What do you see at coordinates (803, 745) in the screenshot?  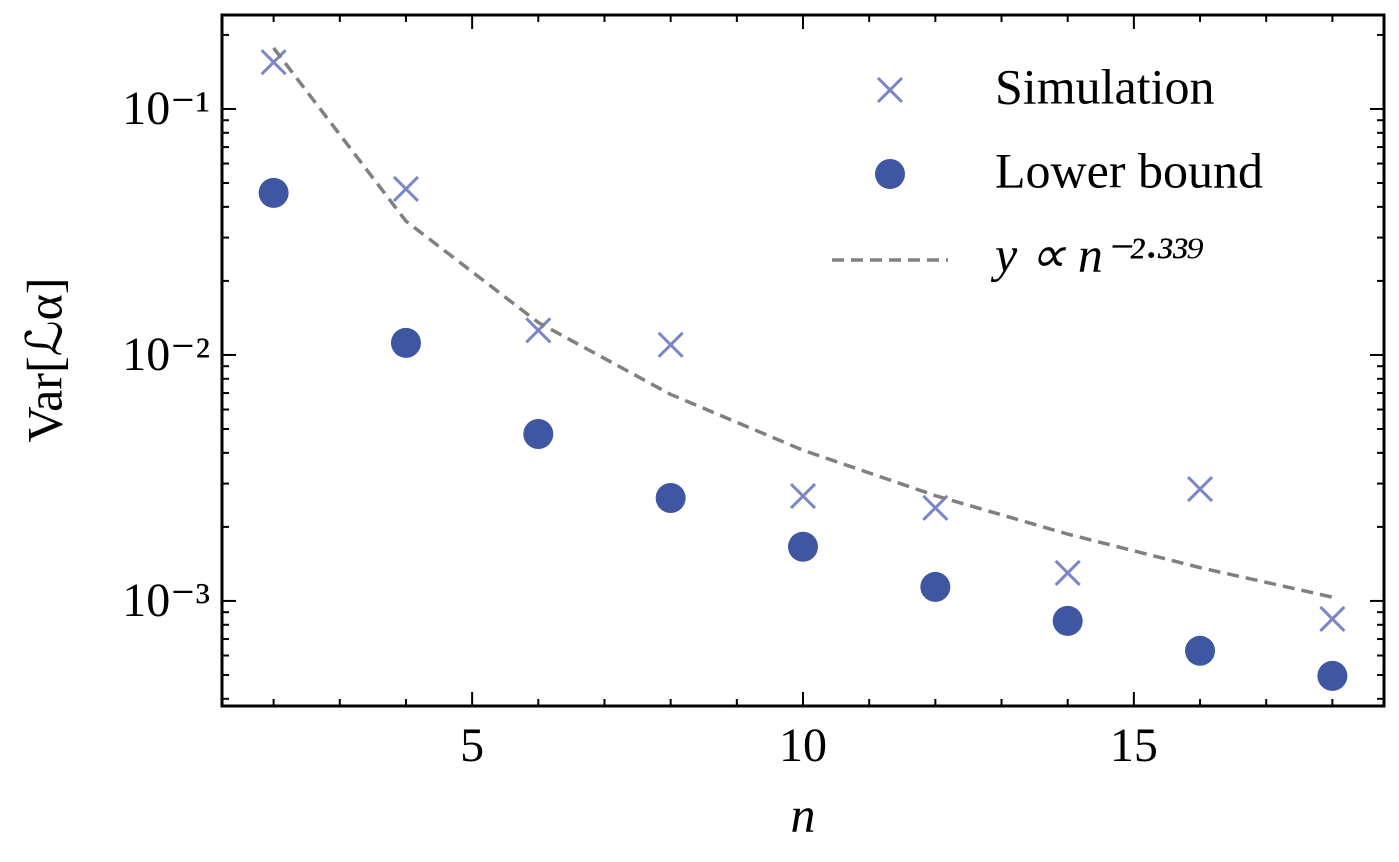 I see `x-tick-label: 10` at bounding box center [803, 745].